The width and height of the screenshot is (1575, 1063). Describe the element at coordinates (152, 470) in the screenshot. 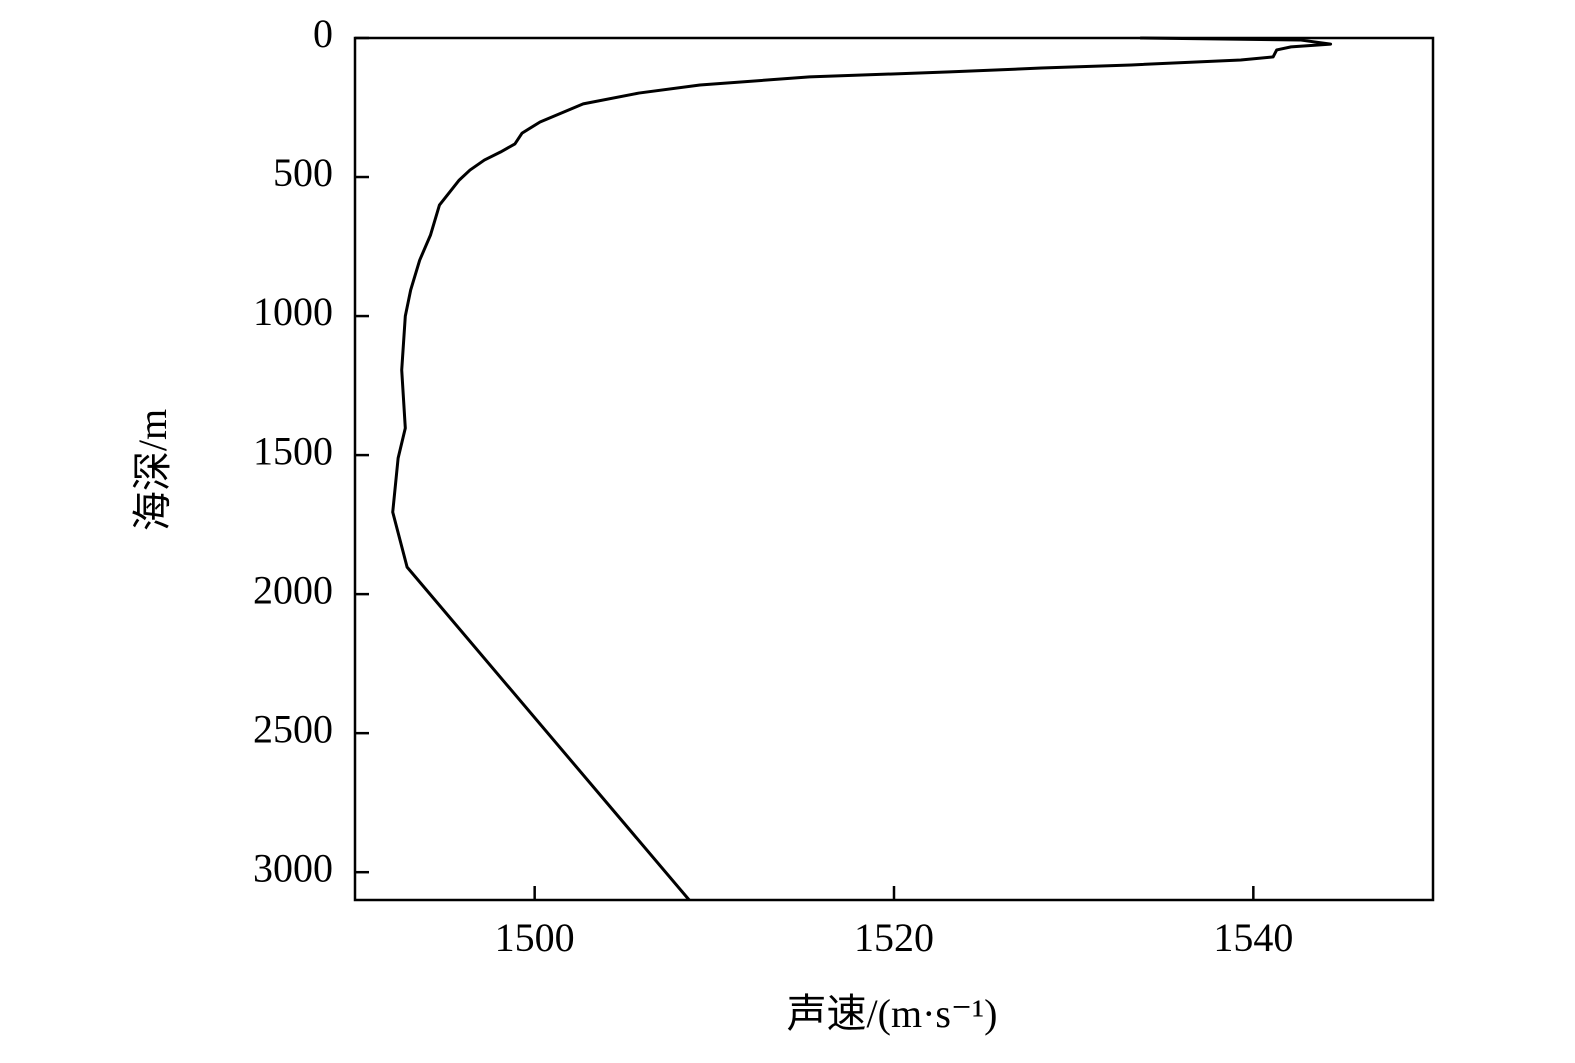

I see `y-axis-label: 海深/m` at that location.